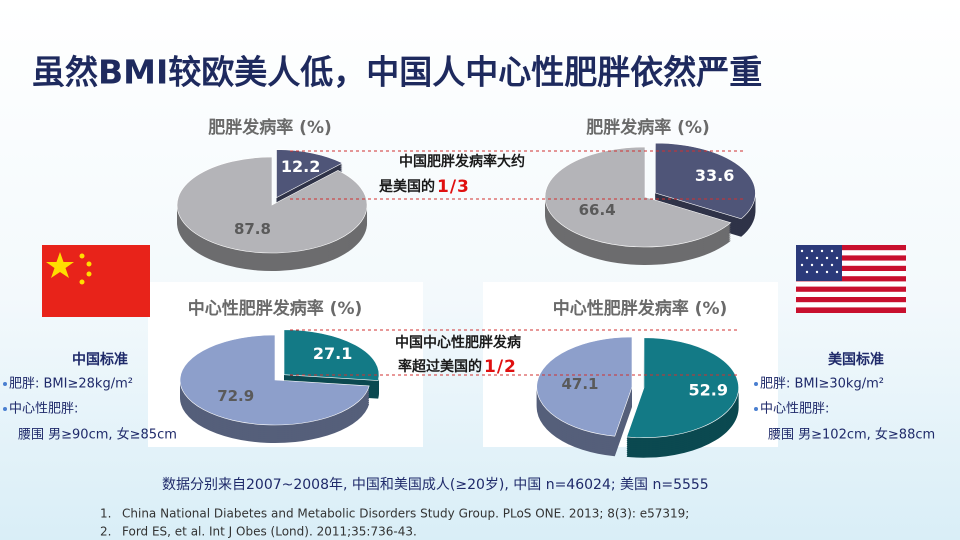 Image resolution: width=960 pixels, height=540 pixels. Describe the element at coordinates (397, 72) in the screenshot. I see `slide-title: 虽然BMI较欧美人低，中国人中心性肥胖依然严重` at that location.